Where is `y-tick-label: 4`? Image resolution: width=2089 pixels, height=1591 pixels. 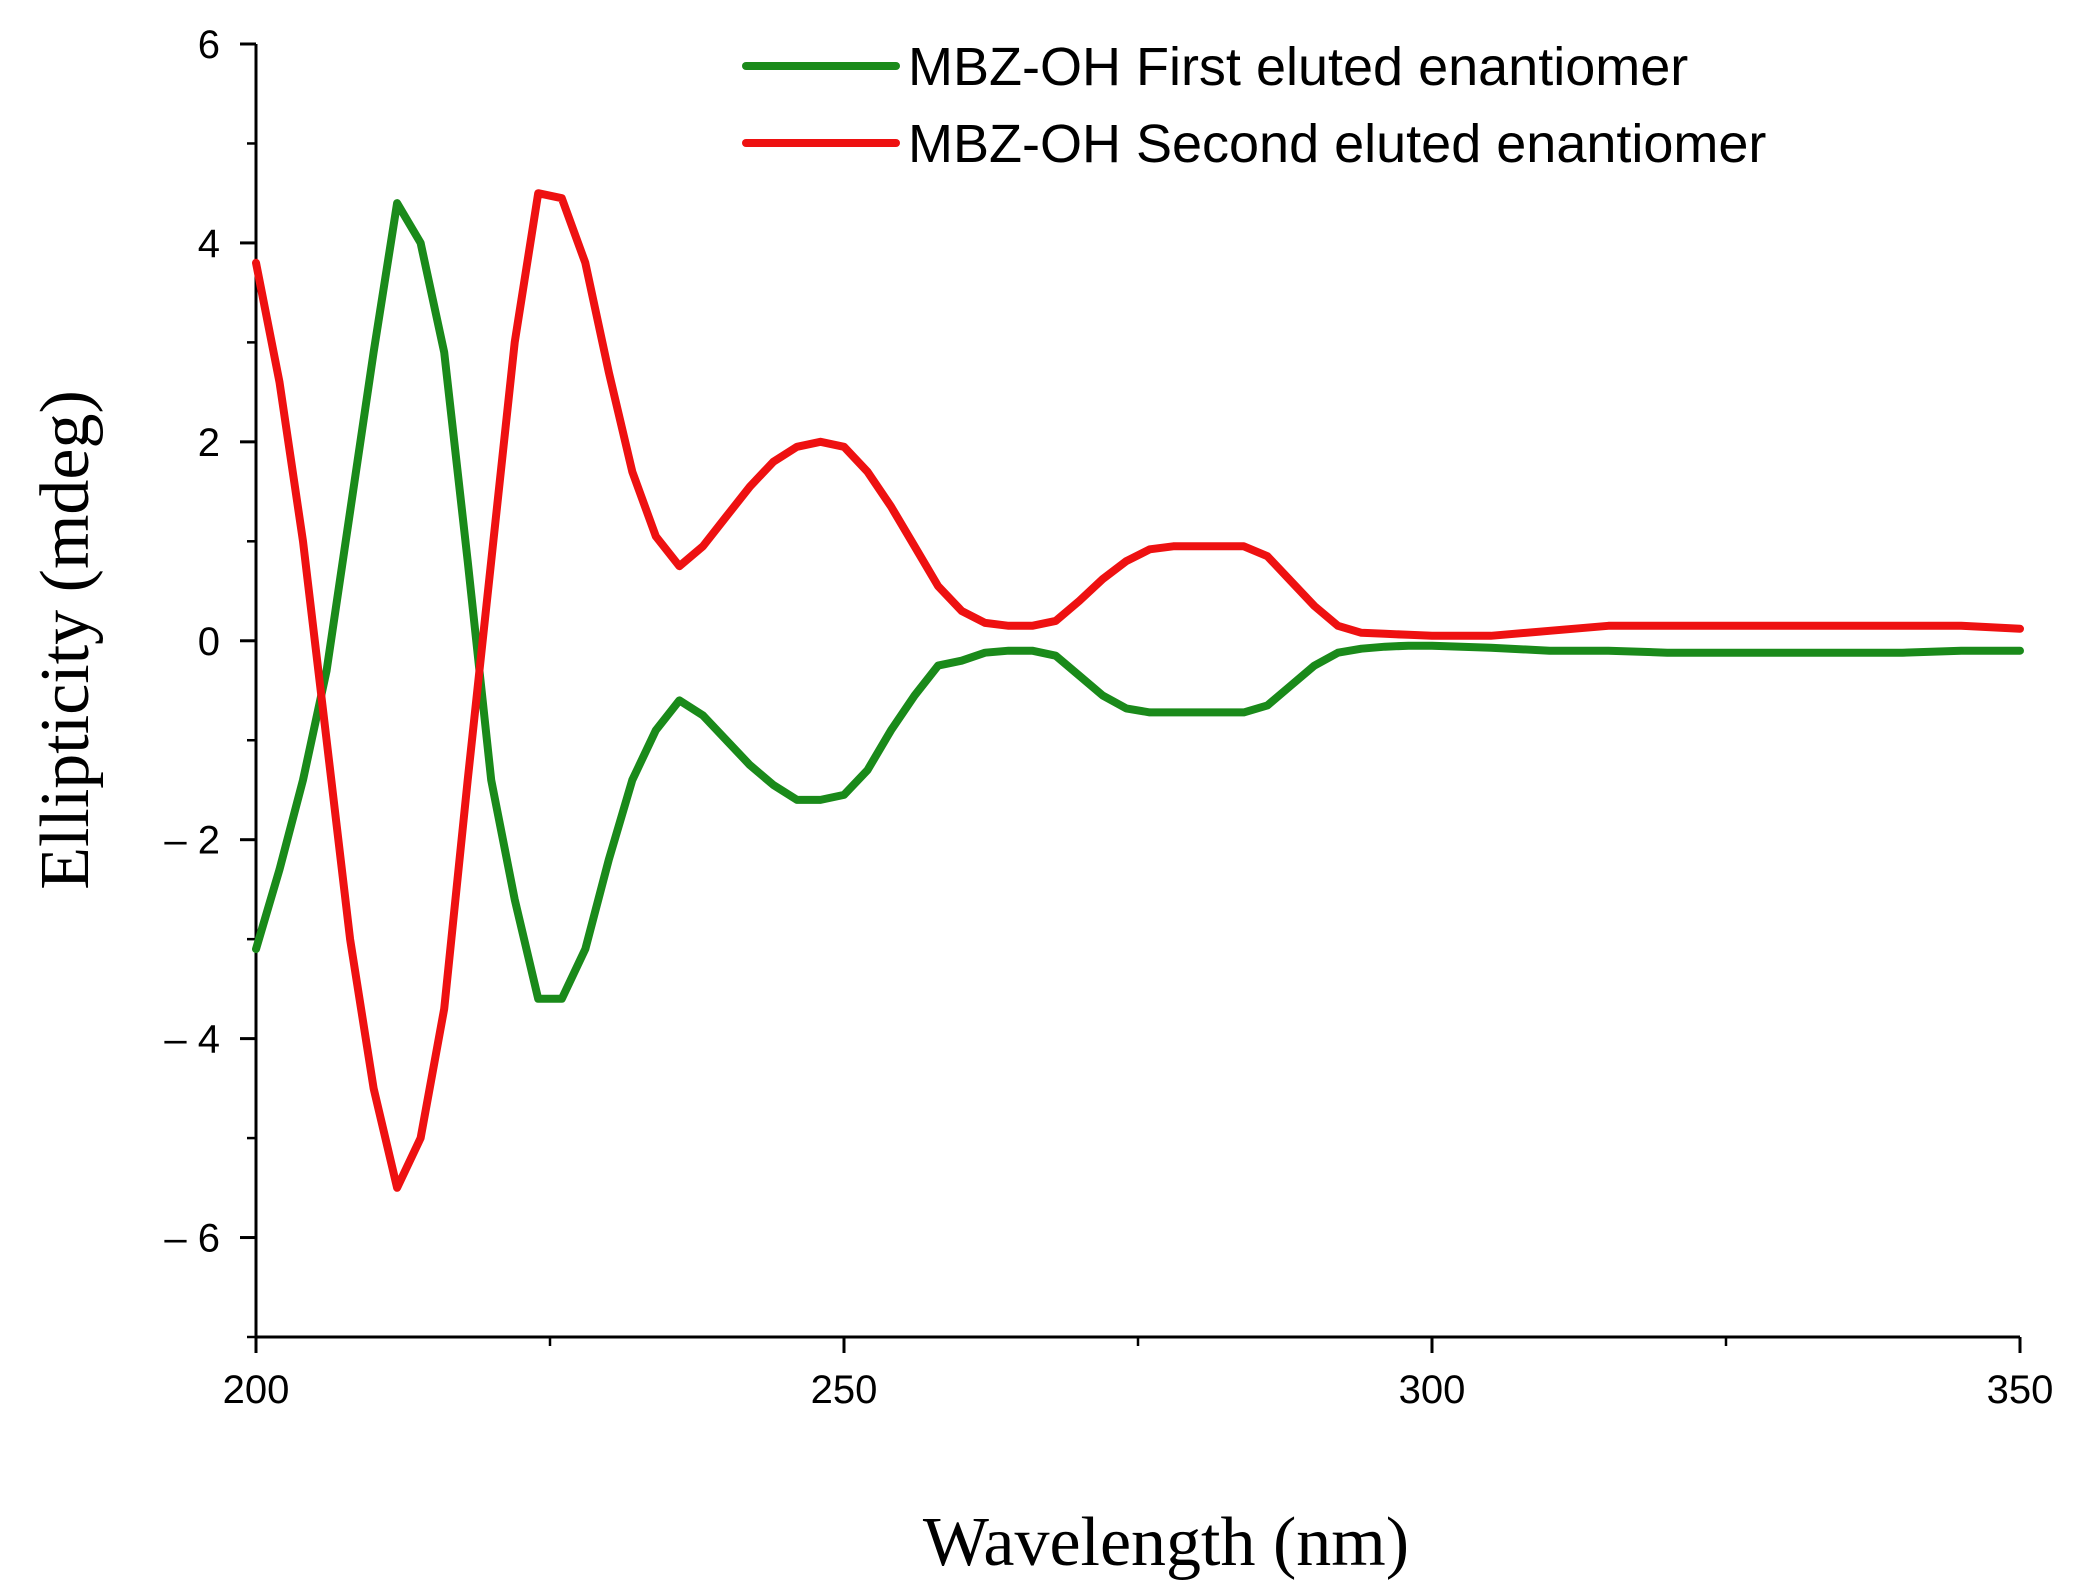 y-tick-label: 4 is located at coordinates (209, 244).